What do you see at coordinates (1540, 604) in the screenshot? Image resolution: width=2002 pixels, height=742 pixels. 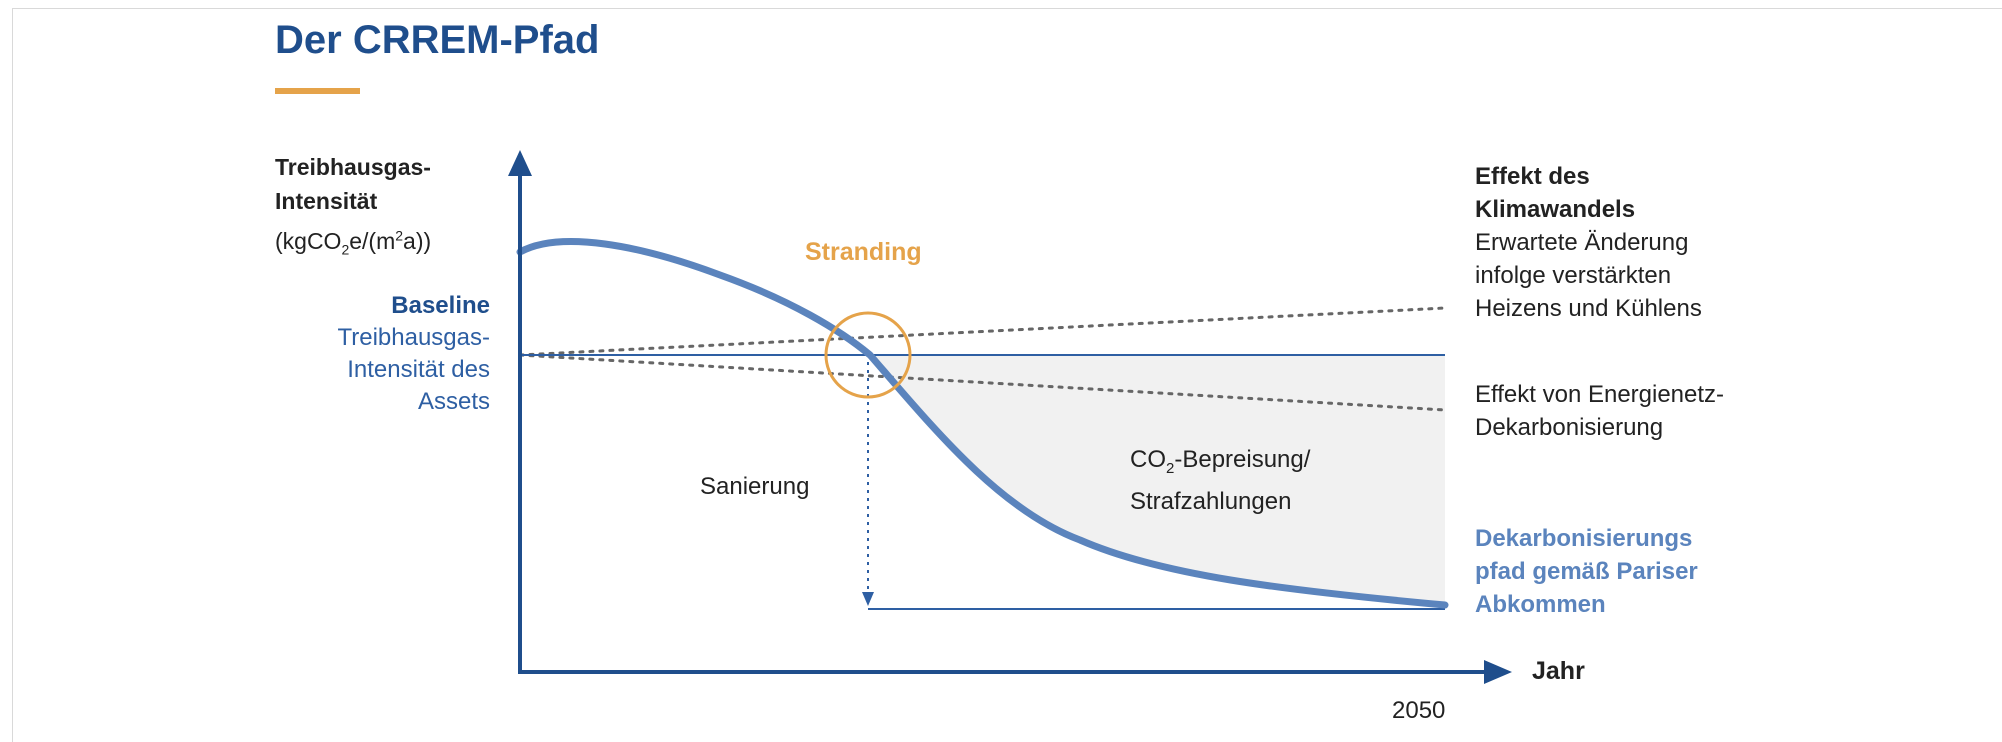 I see `pathway-line3: Abkommen` at bounding box center [1540, 604].